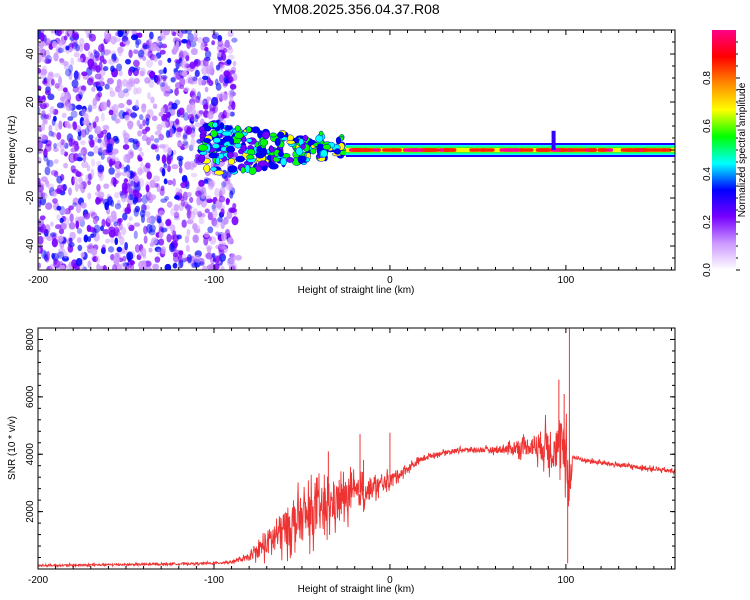 This screenshot has height=600, width=750. Describe the element at coordinates (724, 150) in the screenshot. I see `colorbar-gradient-bar` at that location.